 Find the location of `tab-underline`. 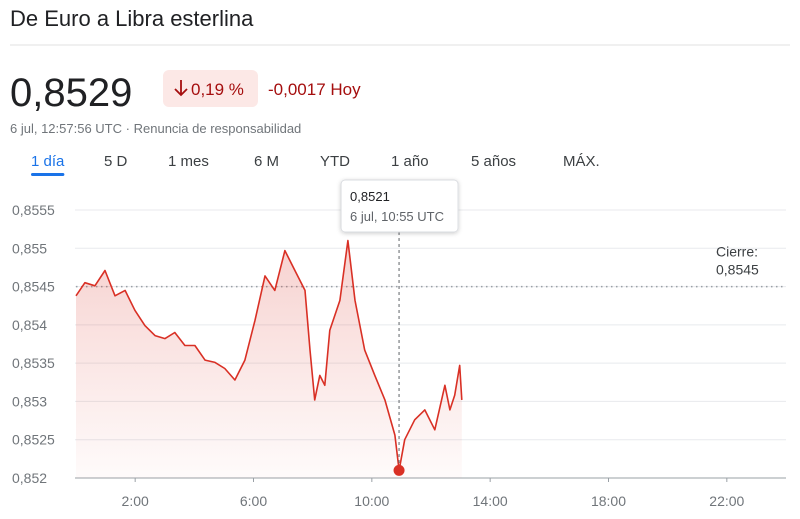

tab-underline is located at coordinates (48, 174).